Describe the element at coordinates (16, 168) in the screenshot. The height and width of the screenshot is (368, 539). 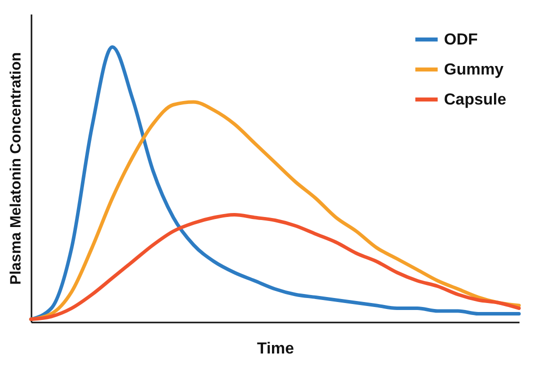
I see `y-axis-title: Plasma Melatonin Concentration` at that location.